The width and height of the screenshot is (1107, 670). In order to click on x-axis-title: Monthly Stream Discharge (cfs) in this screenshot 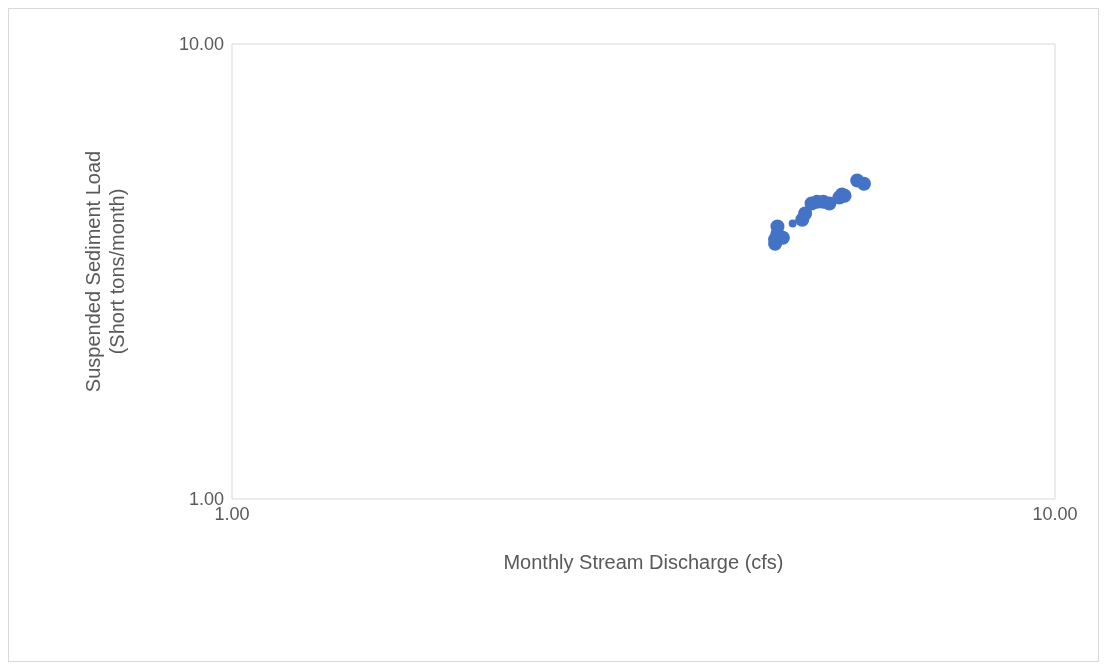, I will do `click(643, 562)`.